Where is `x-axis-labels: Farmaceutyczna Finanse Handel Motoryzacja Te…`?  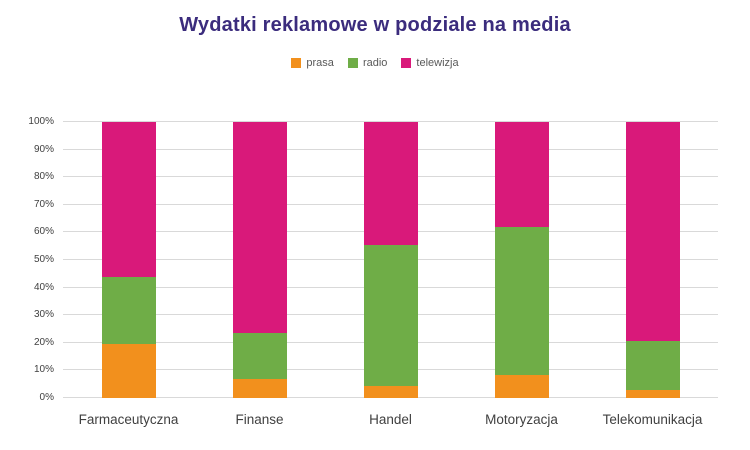
x-axis-labels: Farmaceutyczna Finanse Handel Motoryzacja Te… is located at coordinates (390, 419).